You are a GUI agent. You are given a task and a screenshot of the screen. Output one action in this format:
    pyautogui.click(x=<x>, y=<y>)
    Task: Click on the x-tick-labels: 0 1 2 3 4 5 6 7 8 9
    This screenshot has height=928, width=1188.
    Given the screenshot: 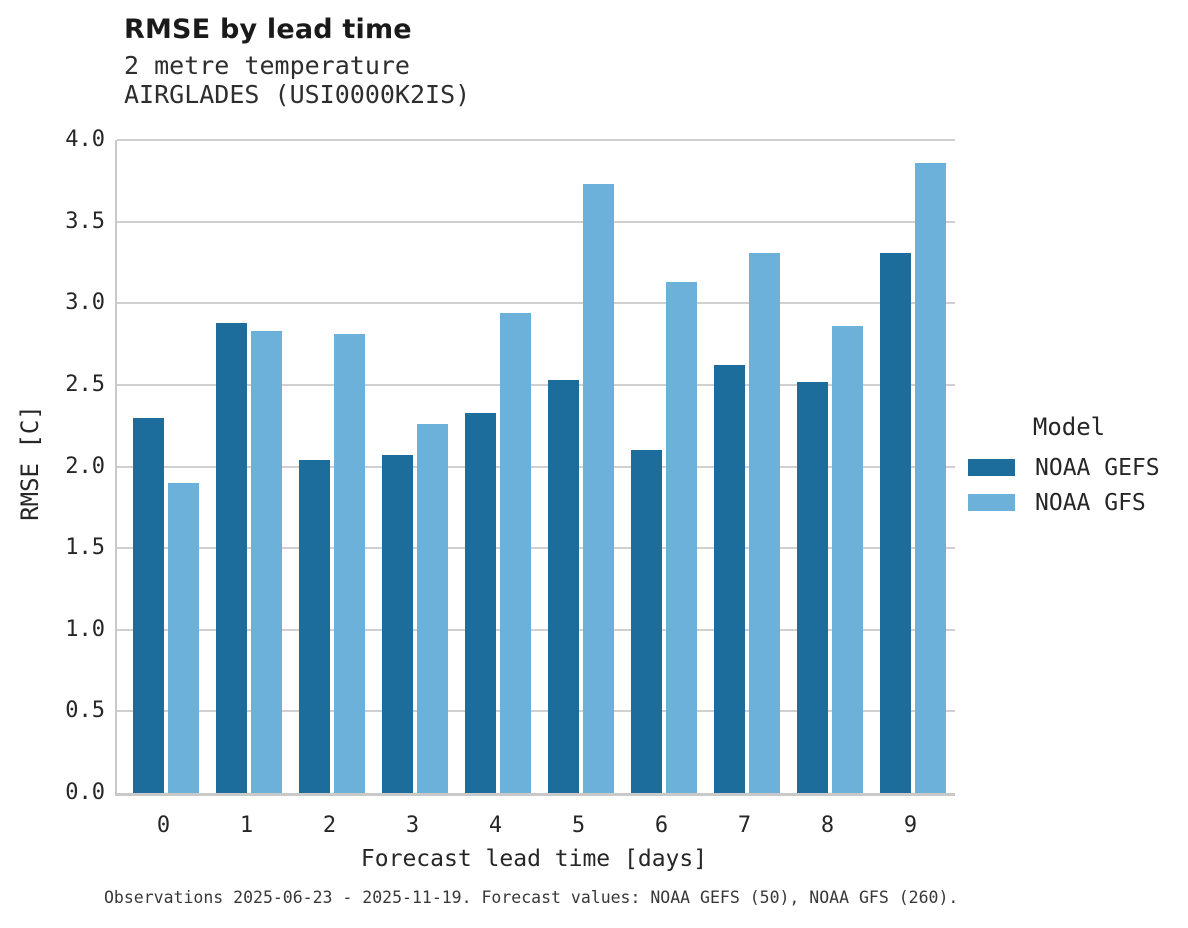 What is the action you would take?
    pyautogui.click(x=534, y=827)
    